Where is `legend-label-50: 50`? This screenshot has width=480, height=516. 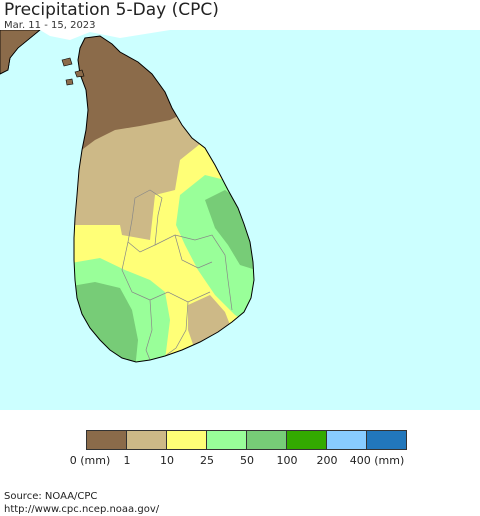
legend-label-50: 50 is located at coordinates (247, 460).